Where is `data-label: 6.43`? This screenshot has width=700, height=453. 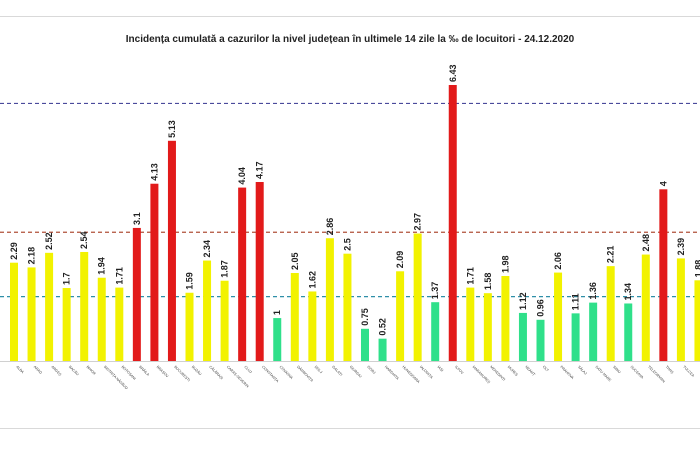
data-label: 6.43 is located at coordinates (453, 73).